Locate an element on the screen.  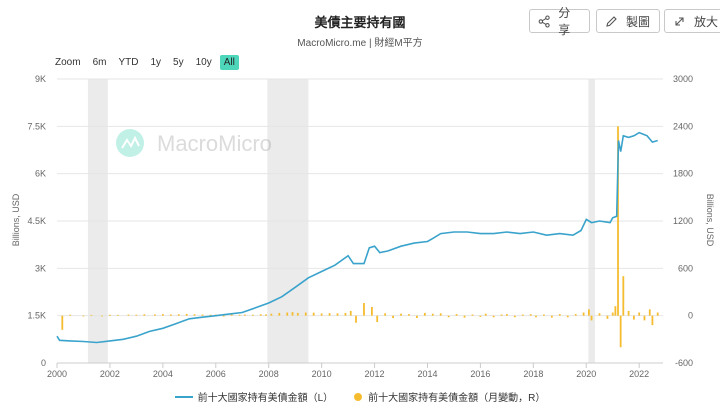
x-tick-label: 2006 is located at coordinates (216, 374).